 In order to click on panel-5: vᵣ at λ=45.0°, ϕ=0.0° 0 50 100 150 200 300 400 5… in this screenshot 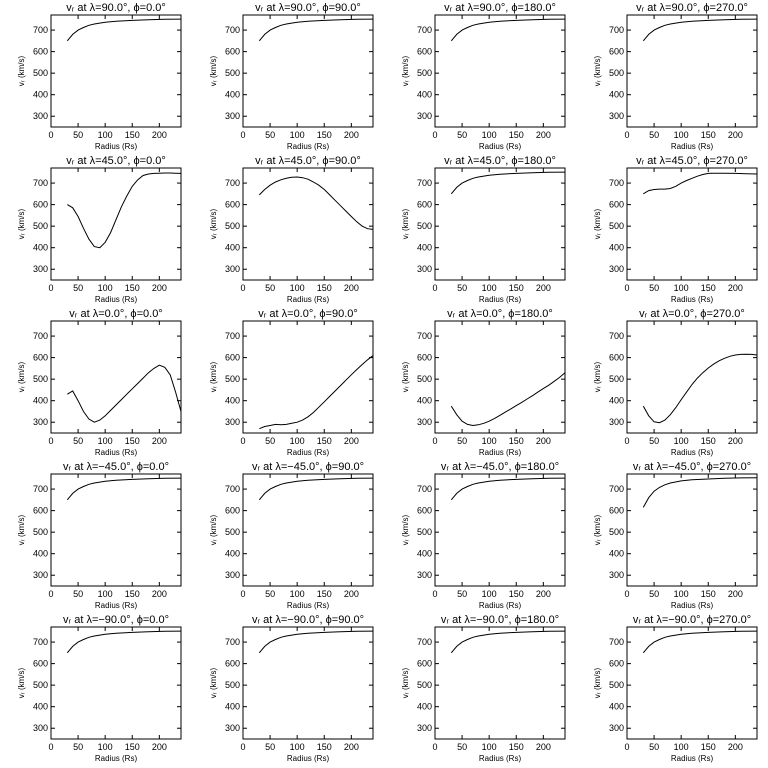, I will do `click(99, 229)`.